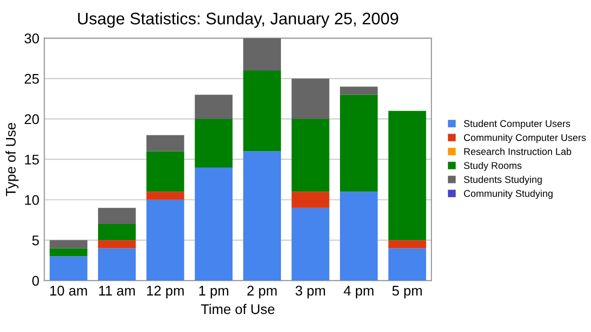 Image resolution: width=591 pixels, height=332 pixels. Describe the element at coordinates (31, 119) in the screenshot. I see `y-tick-label: 20` at that location.